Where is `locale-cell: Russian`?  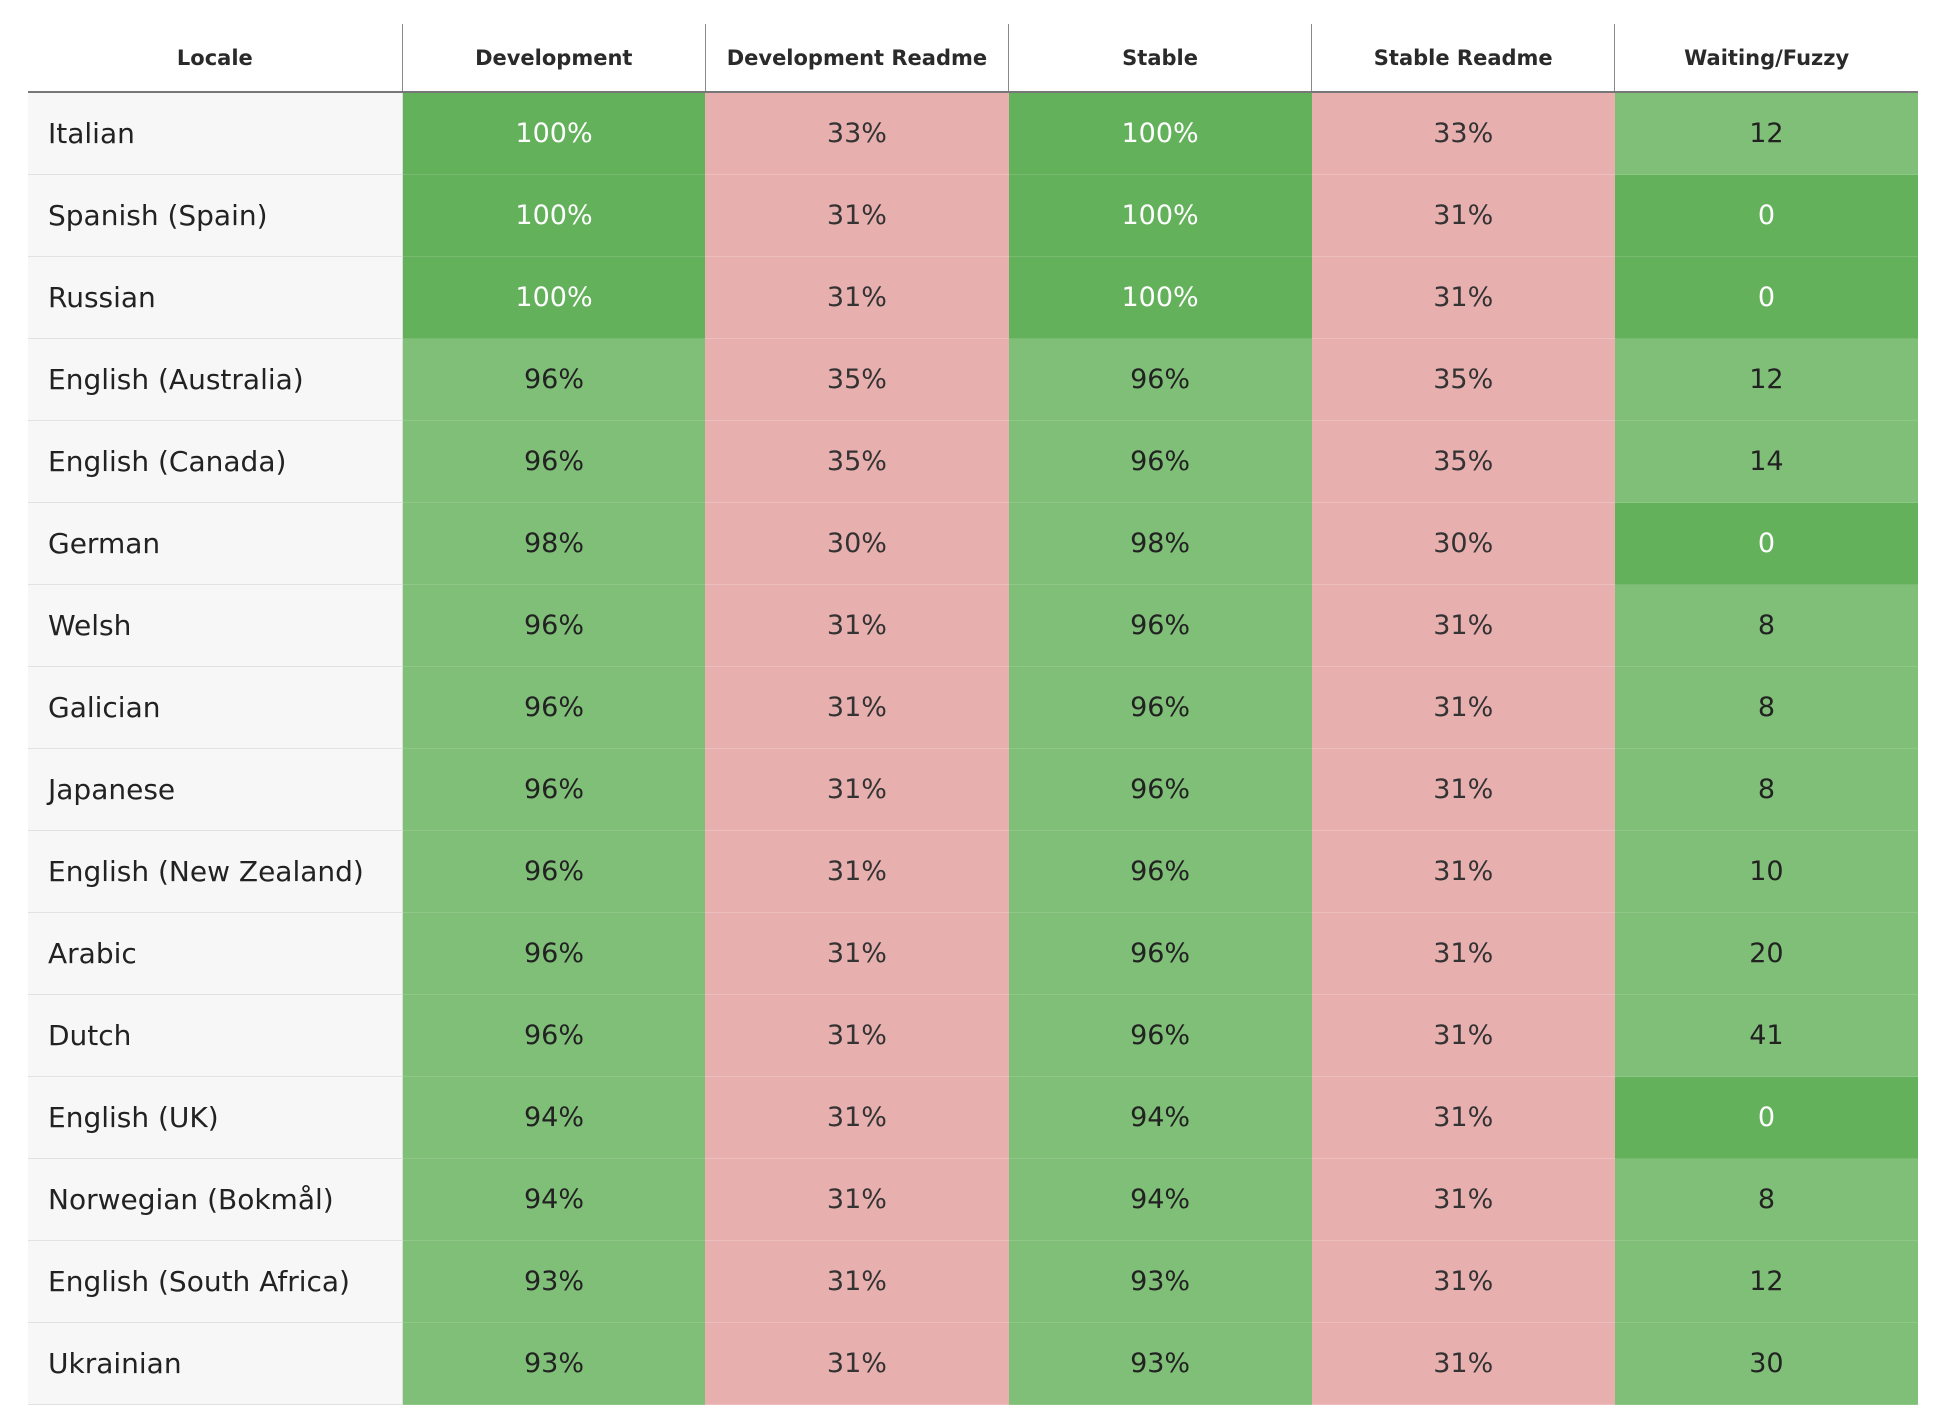 locale-cell: Russian is located at coordinates (215, 297).